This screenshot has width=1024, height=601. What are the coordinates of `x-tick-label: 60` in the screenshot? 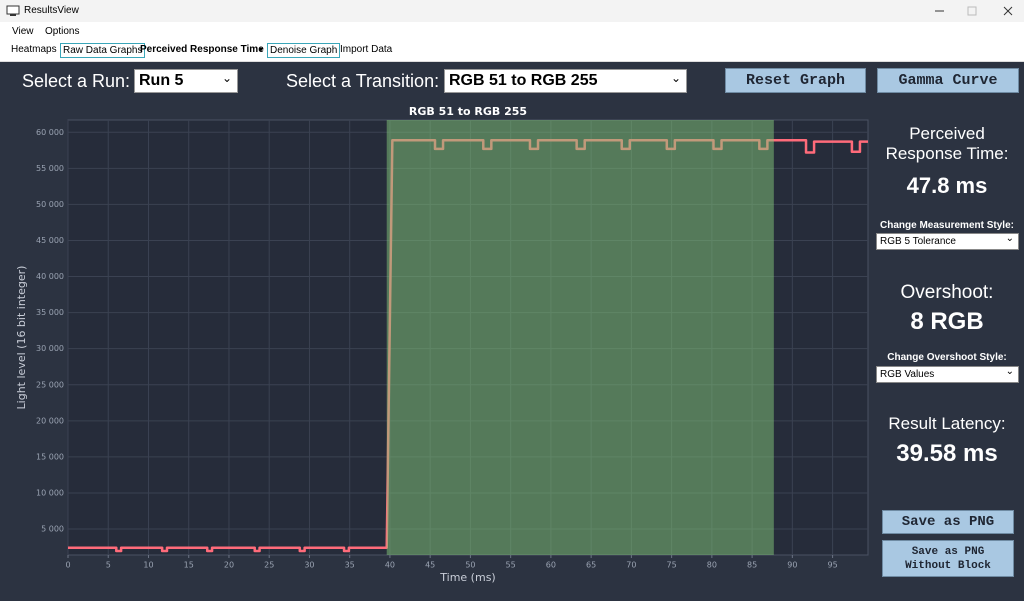 It's located at (551, 565).